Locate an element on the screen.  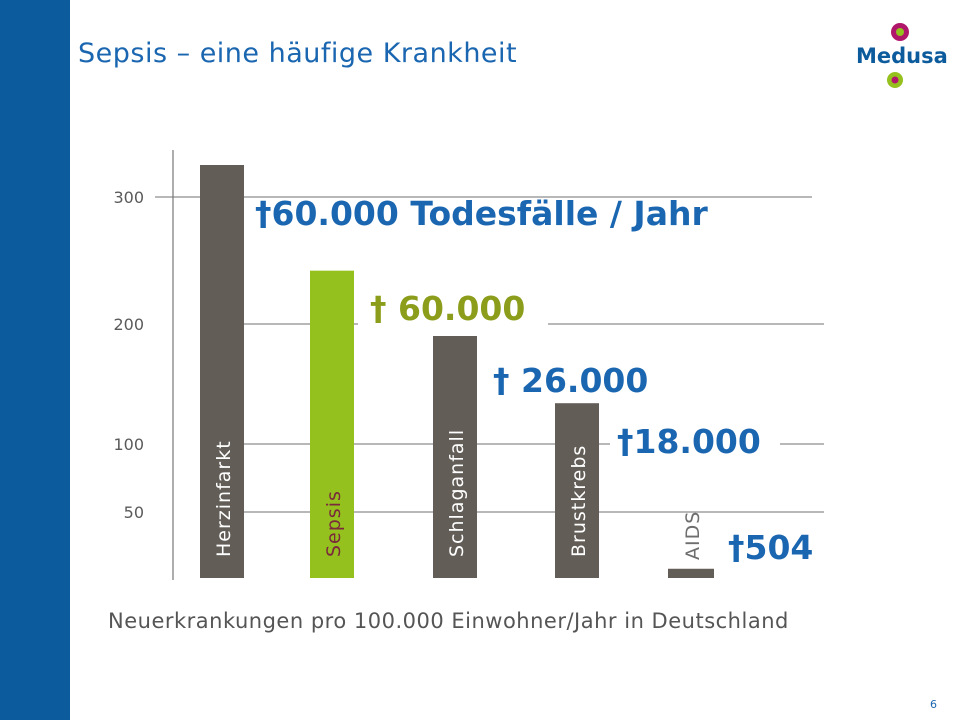
death-label: †504 is located at coordinates (770, 547).